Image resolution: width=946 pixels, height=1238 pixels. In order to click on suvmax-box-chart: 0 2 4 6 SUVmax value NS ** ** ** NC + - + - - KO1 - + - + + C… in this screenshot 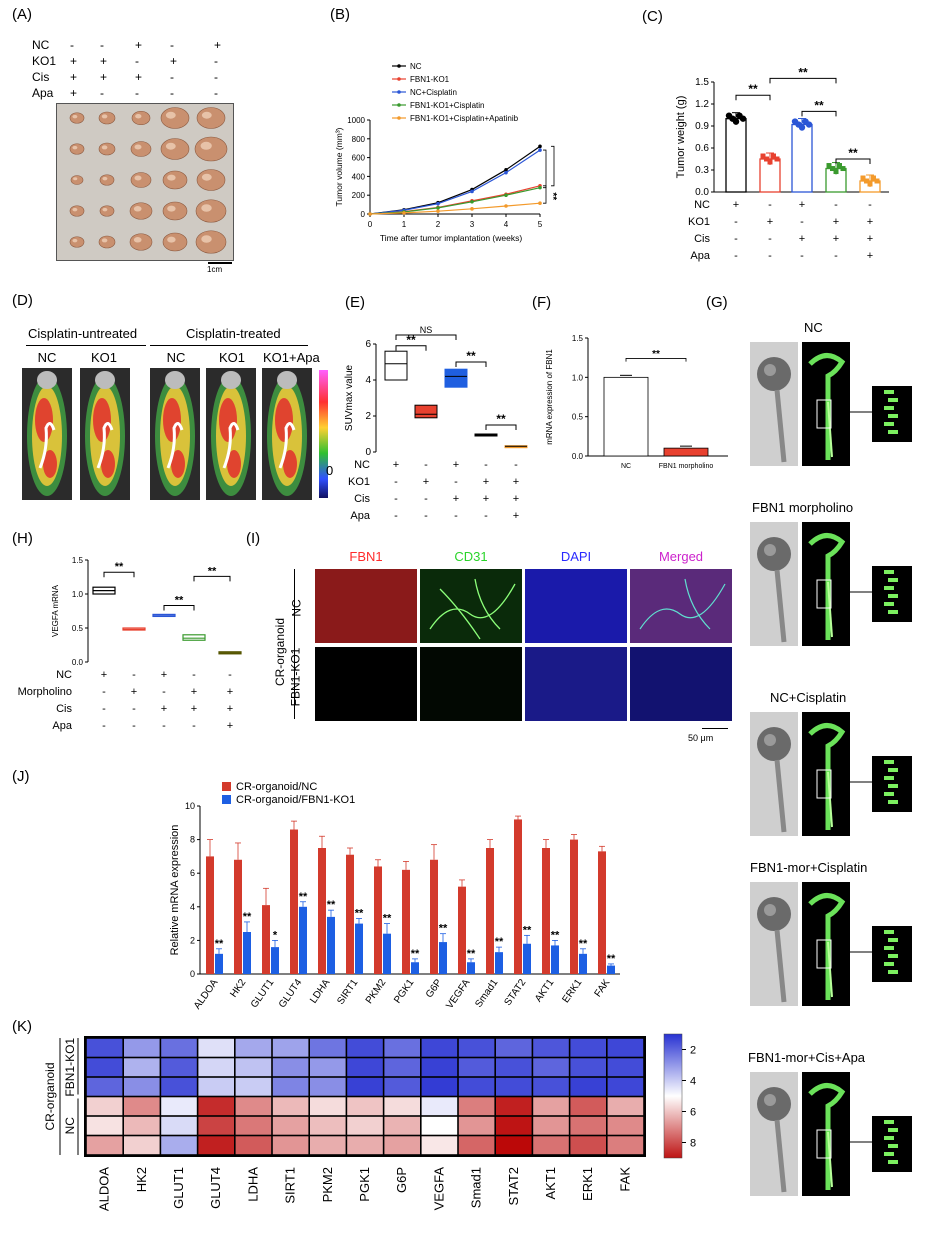, I will do `click(436, 423)`.